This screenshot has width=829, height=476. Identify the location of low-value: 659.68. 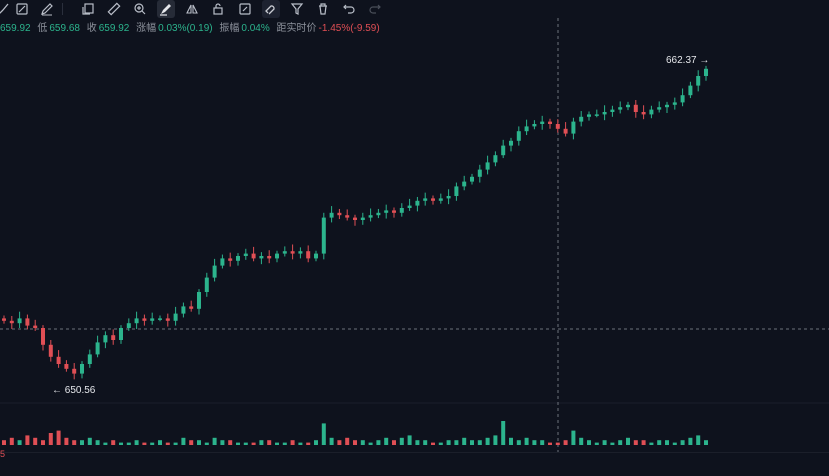
(64, 28).